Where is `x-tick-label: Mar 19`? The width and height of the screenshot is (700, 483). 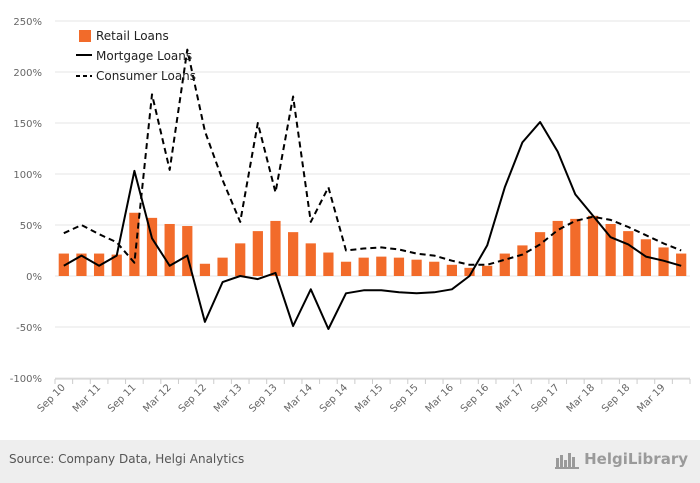
x-tick-label: Mar 19 is located at coordinates (651, 398).